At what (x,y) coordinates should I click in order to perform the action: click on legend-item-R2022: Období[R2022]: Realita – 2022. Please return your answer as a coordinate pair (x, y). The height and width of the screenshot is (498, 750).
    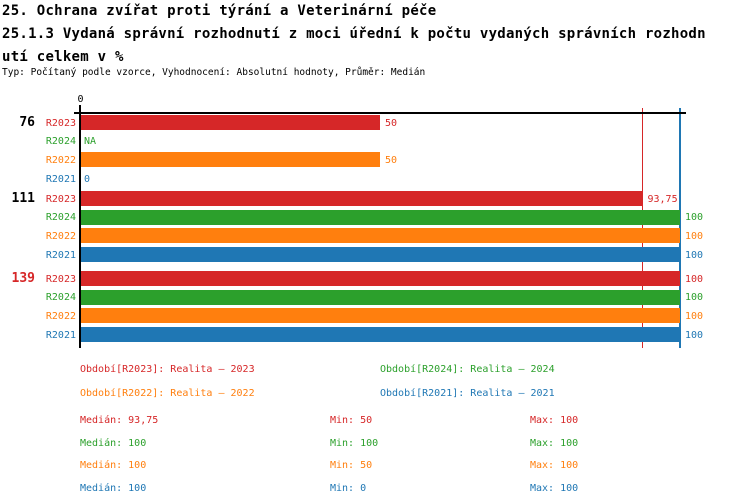
    Looking at the image, I should click on (167, 393).